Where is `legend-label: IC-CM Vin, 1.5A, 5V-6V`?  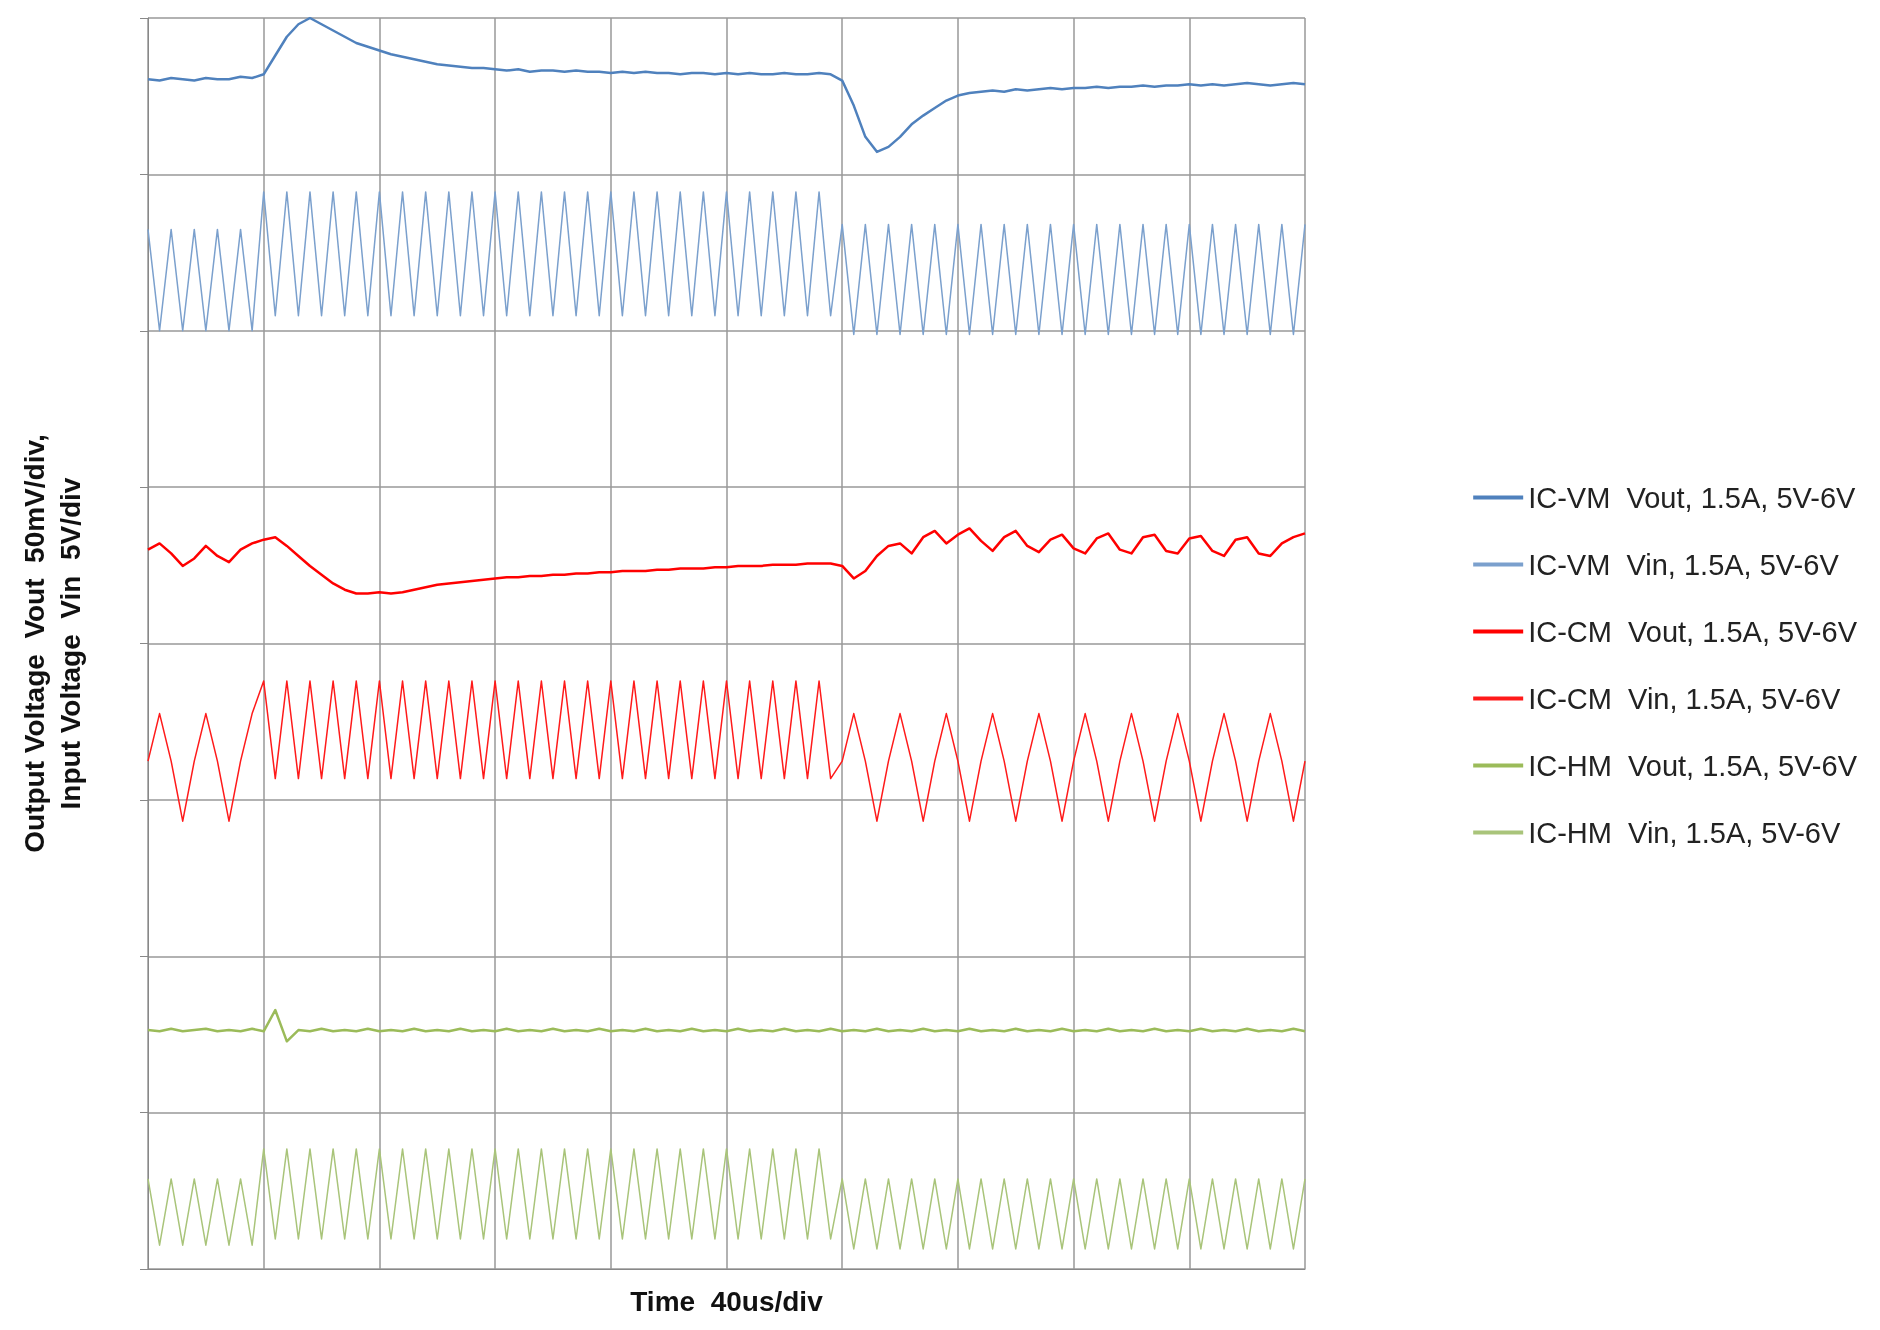
legend-label: IC-CM Vin, 1.5A, 5V-6V is located at coordinates (1684, 698).